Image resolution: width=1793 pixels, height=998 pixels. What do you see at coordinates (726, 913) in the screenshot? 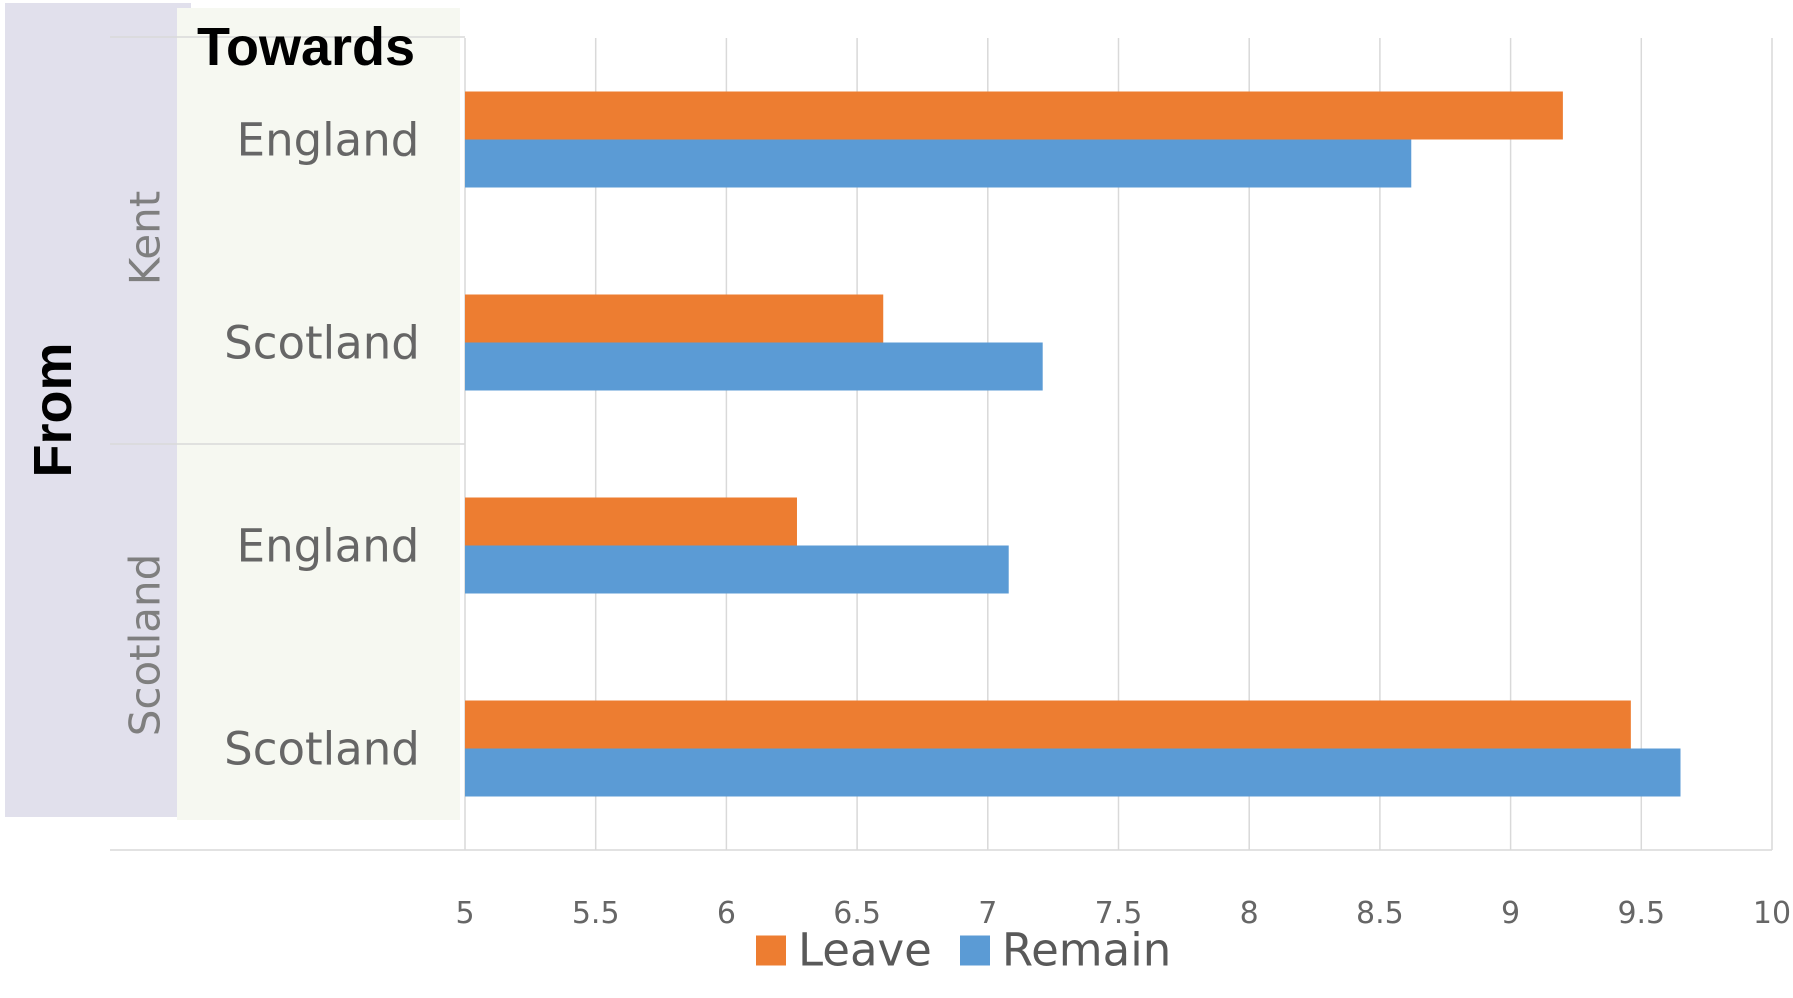
I see `x-tick-label-2: 6` at bounding box center [726, 913].